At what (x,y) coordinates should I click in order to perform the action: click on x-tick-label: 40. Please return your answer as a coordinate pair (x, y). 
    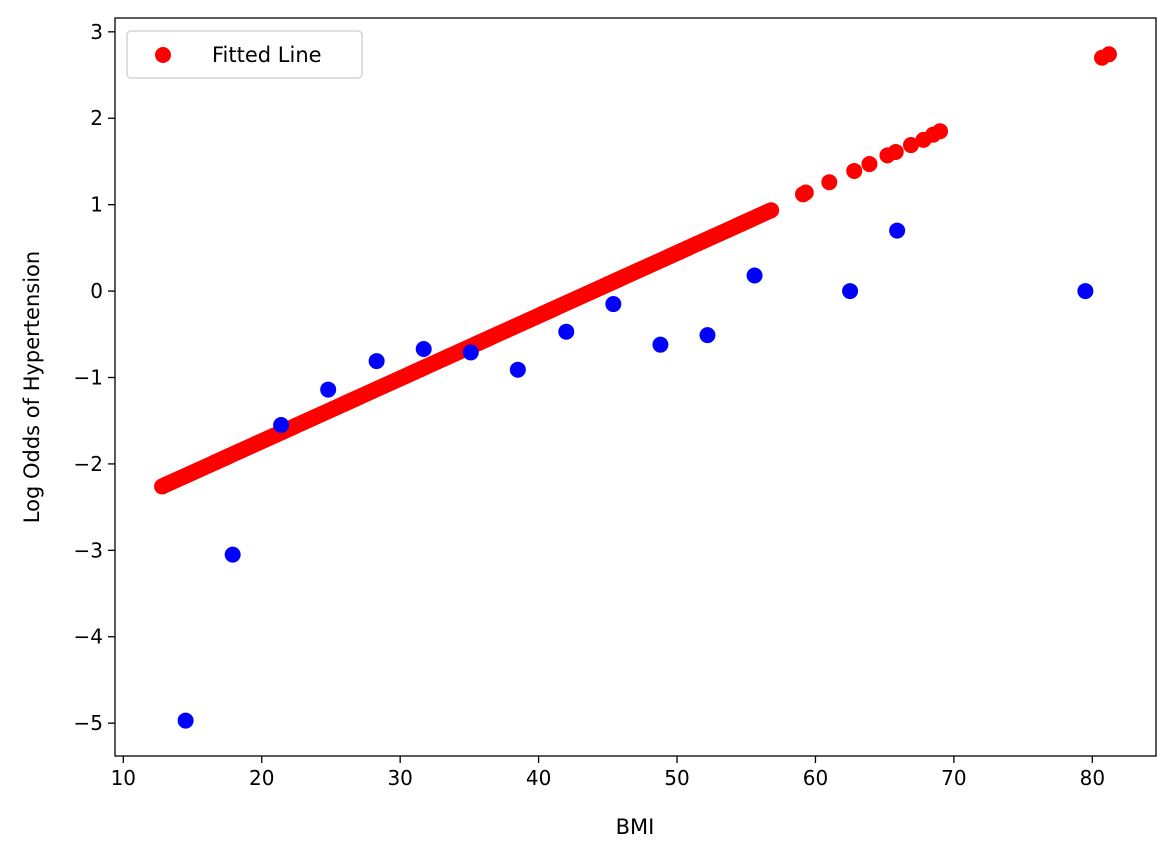
    Looking at the image, I should click on (538, 778).